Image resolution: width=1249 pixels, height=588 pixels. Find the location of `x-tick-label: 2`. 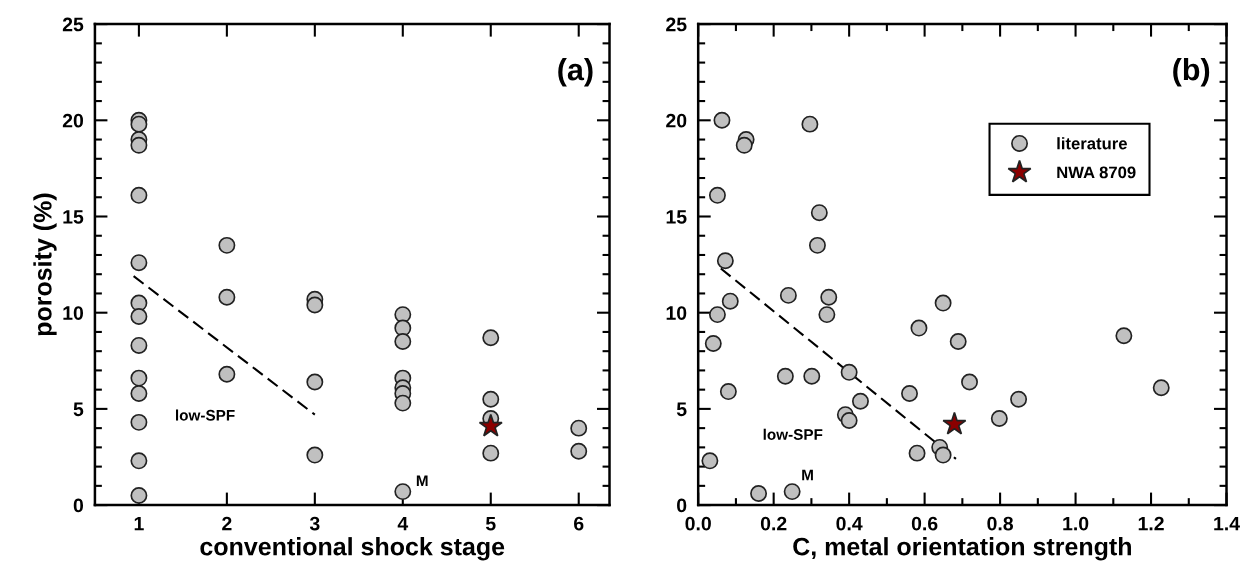

x-tick-label: 2 is located at coordinates (227, 523).